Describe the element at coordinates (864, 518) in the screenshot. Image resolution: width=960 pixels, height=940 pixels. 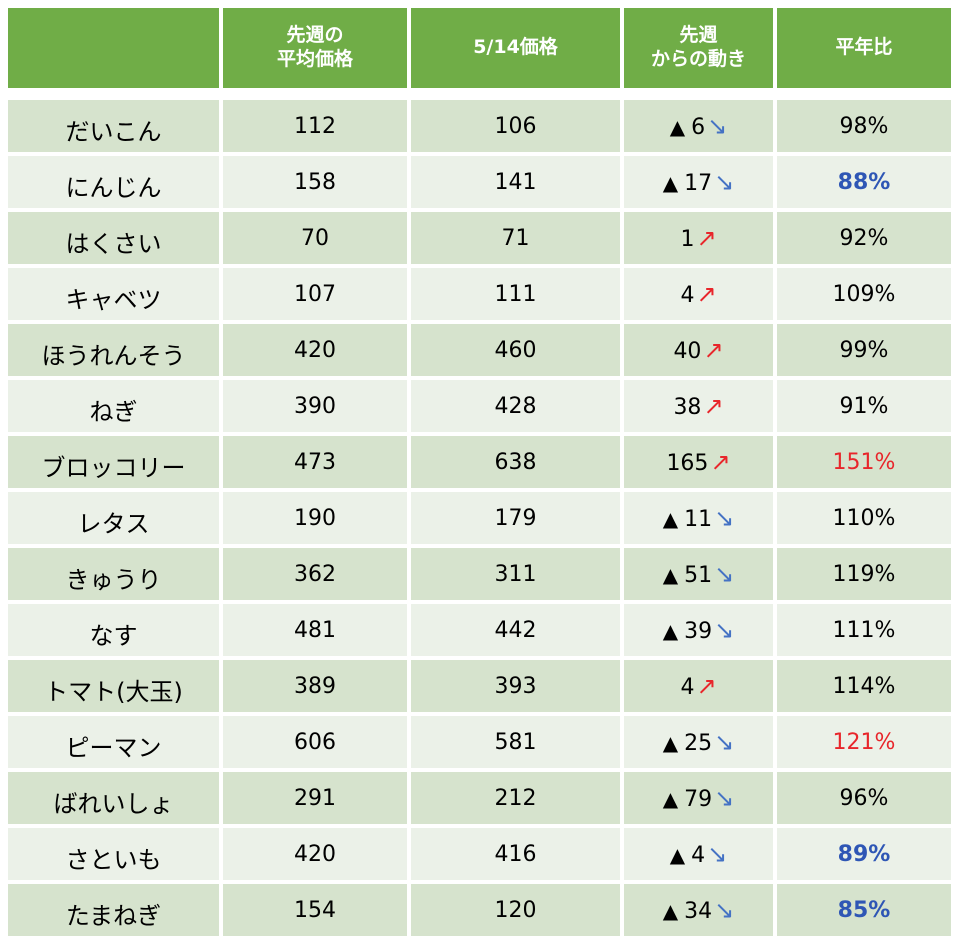
I see `year-ratio-value: 110%` at that location.